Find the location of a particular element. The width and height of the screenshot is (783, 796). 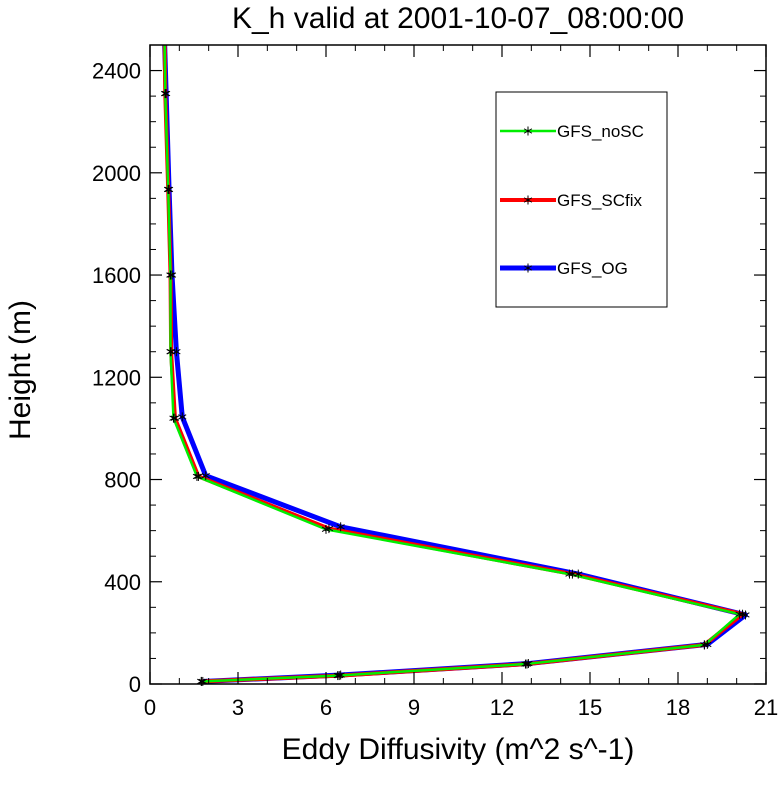

legend-item-GFS_SCfix: GFS_SCfix is located at coordinates (571, 200).